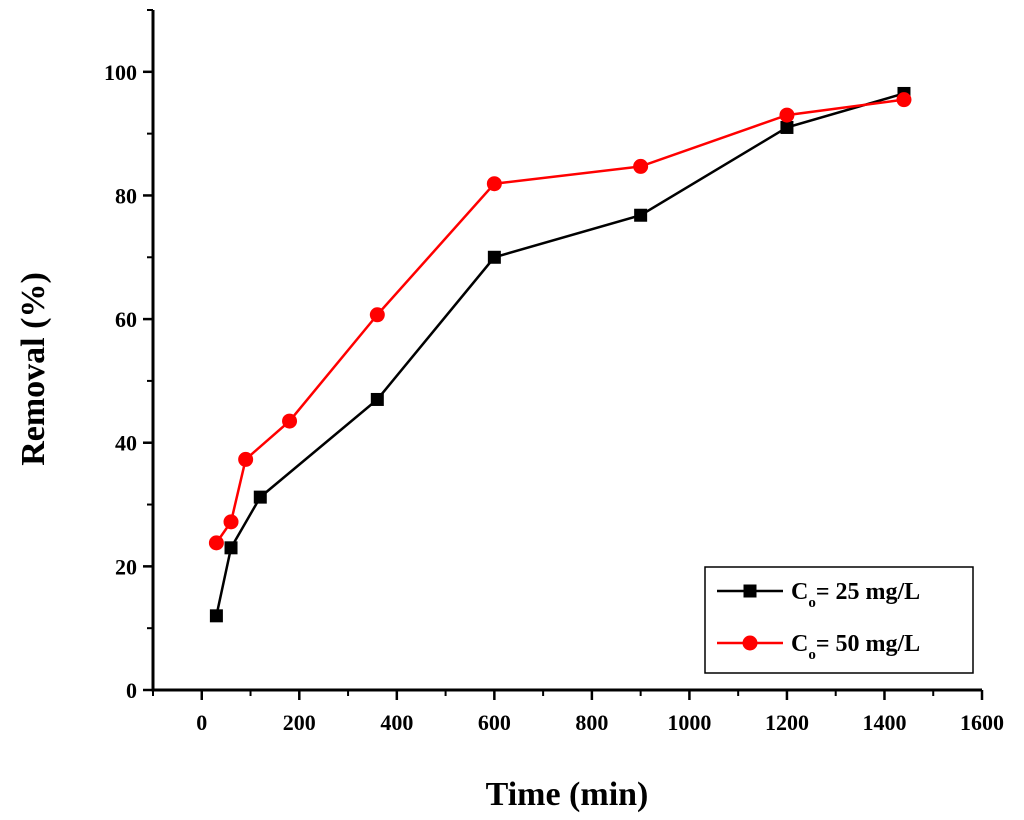 Image resolution: width=1024 pixels, height=820 pixels. What do you see at coordinates (120, 72) in the screenshot?
I see `y-tick-label: 100` at bounding box center [120, 72].